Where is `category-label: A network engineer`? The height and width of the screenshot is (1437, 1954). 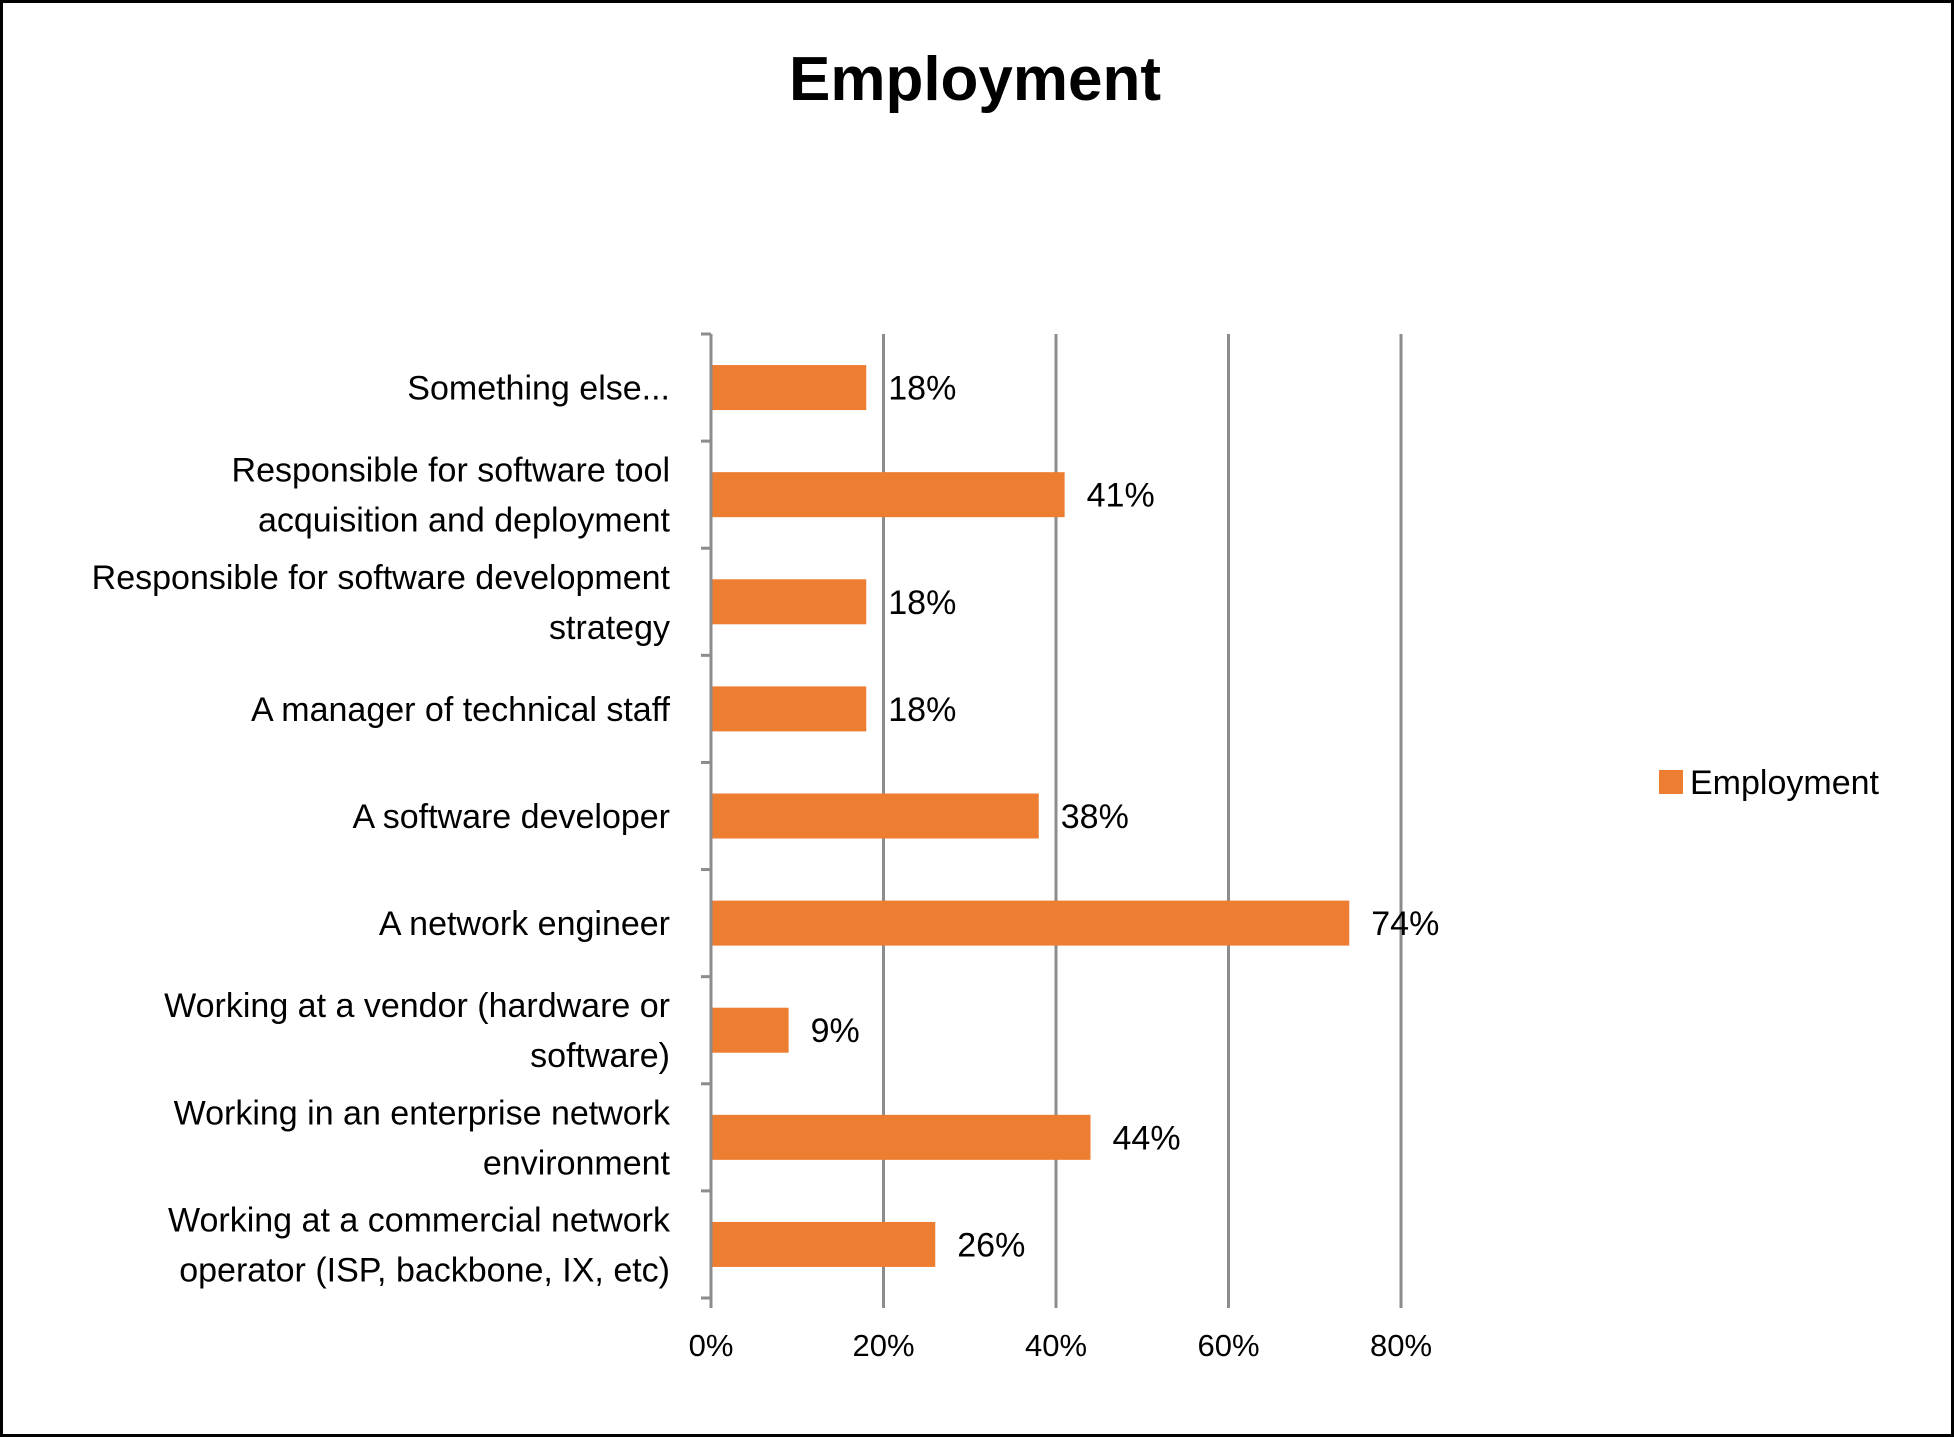
category-label: A network engineer is located at coordinates (524, 924).